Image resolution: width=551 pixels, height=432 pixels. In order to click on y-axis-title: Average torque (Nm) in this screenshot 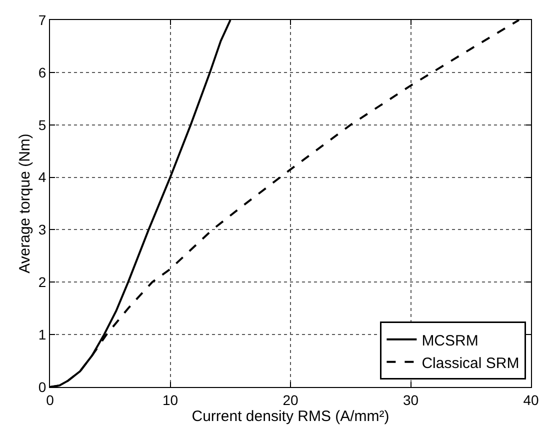, I will do `click(25, 204)`.